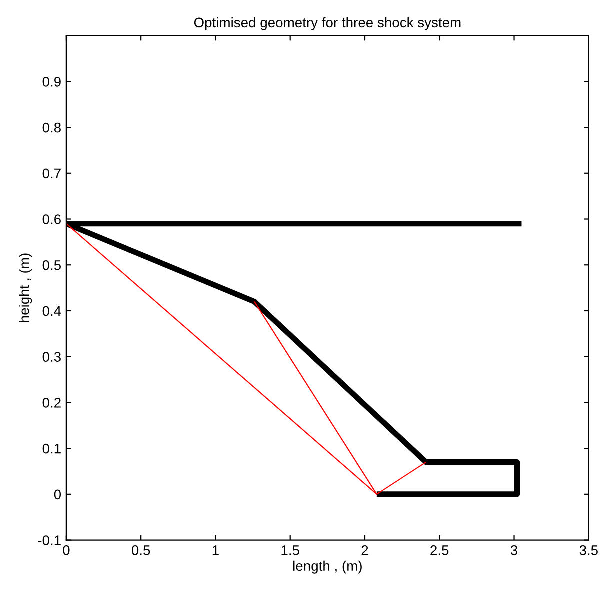 The image size is (604, 597). What do you see at coordinates (51, 265) in the screenshot?
I see `y-tick-label: 0.5` at bounding box center [51, 265].